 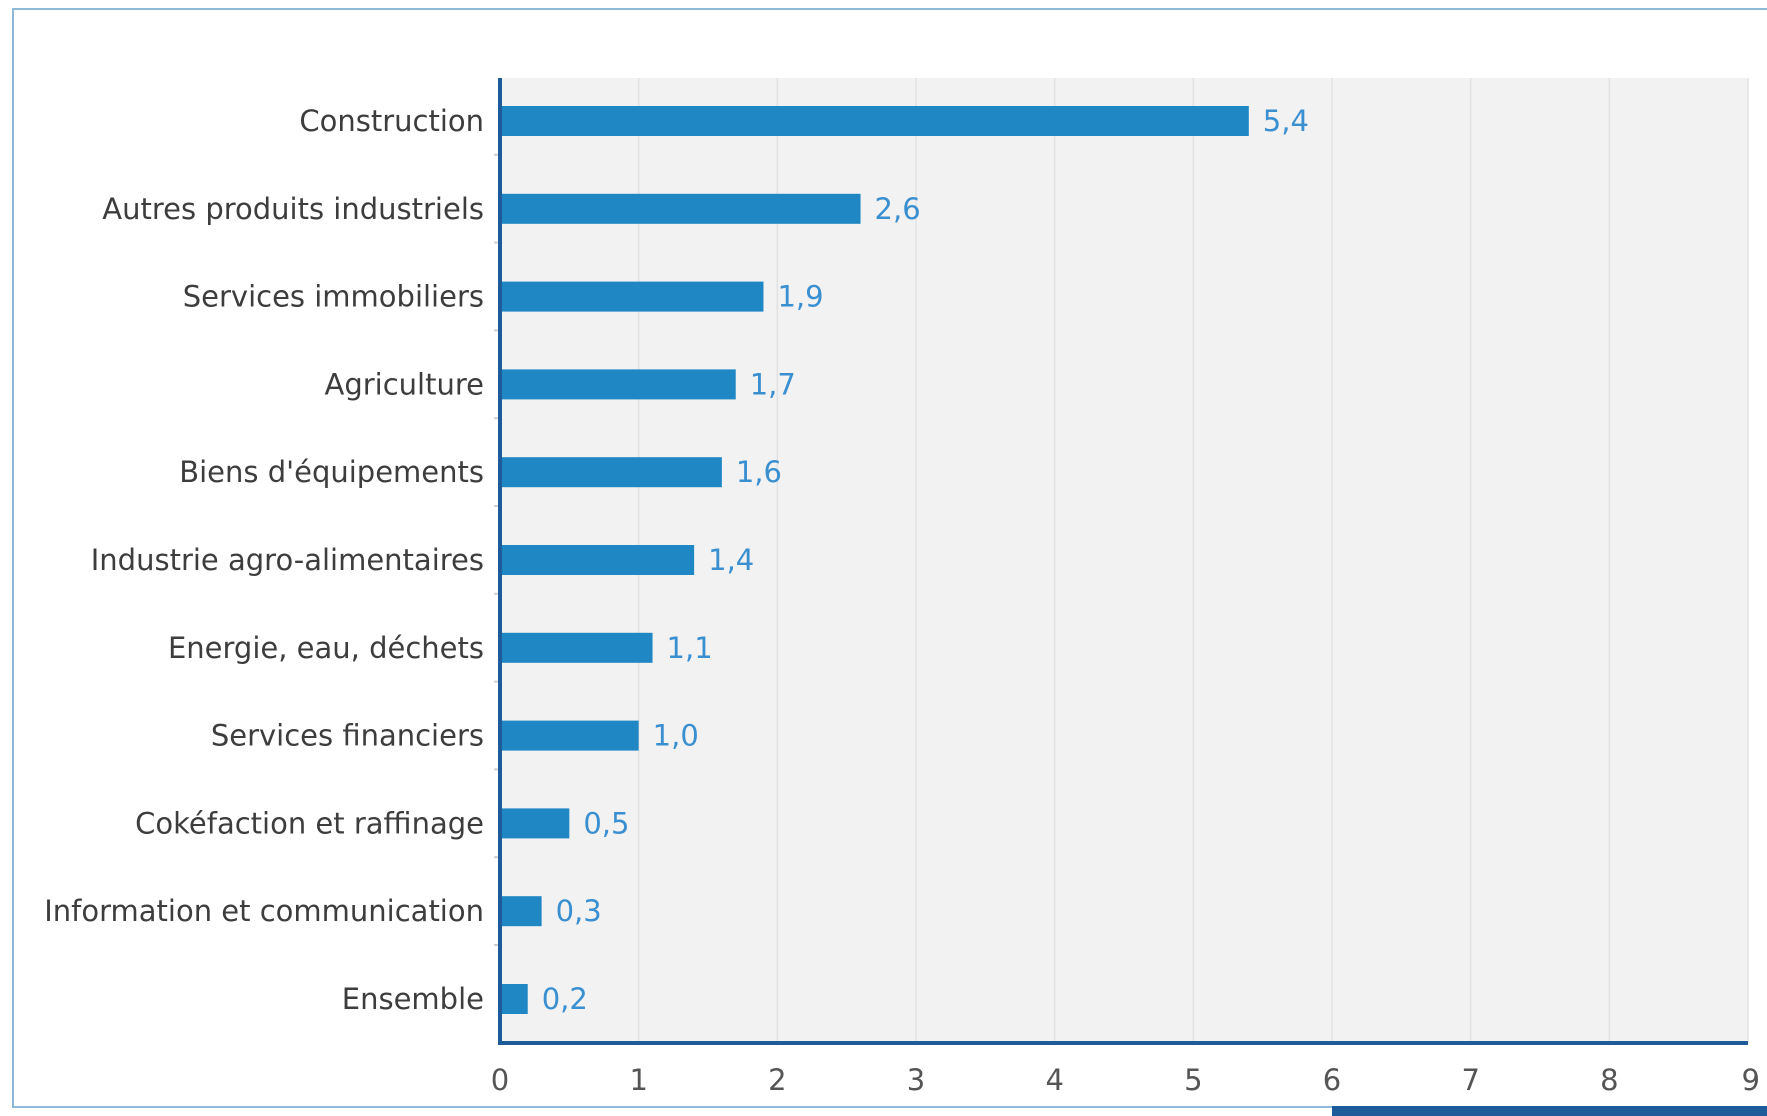 I want to click on category-label: Biens d'équipements, so click(x=331, y=472).